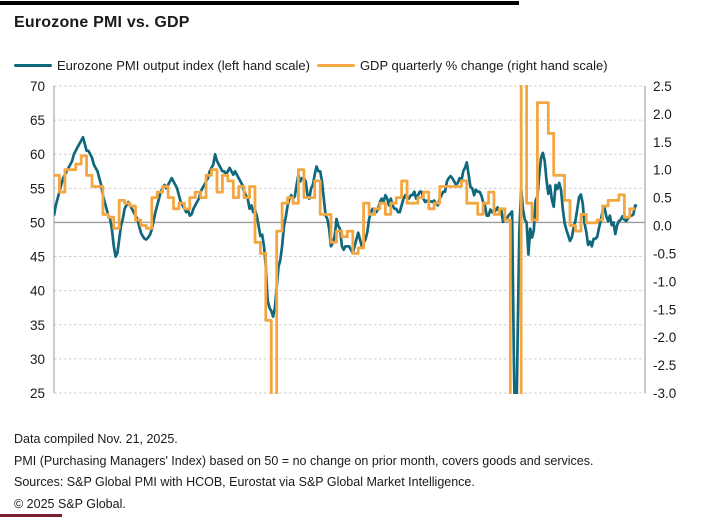 The width and height of the screenshot is (718, 517). I want to click on top-rule, so click(259, 3).